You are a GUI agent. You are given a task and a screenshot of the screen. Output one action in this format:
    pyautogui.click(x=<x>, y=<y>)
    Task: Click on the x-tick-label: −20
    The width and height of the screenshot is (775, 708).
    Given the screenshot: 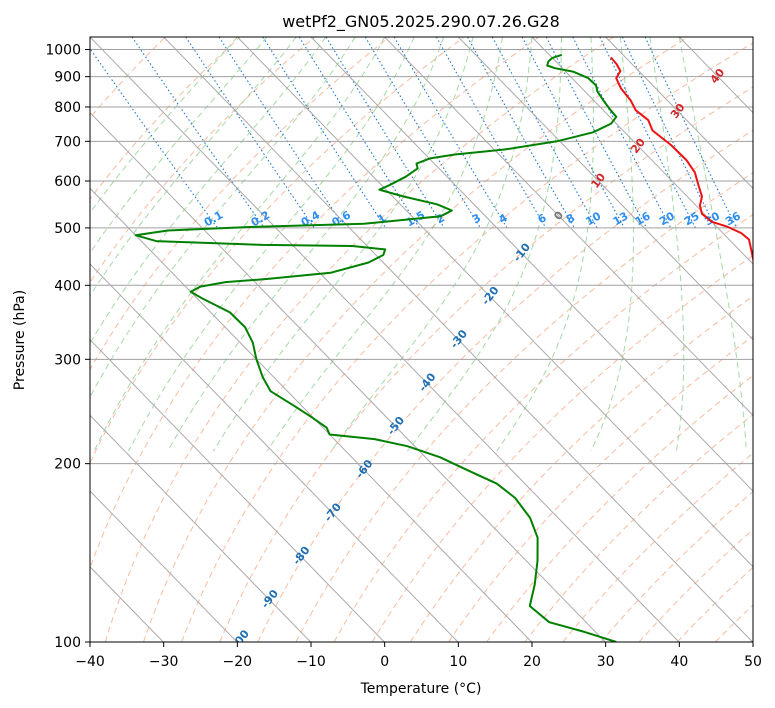 What is the action you would take?
    pyautogui.click(x=238, y=662)
    